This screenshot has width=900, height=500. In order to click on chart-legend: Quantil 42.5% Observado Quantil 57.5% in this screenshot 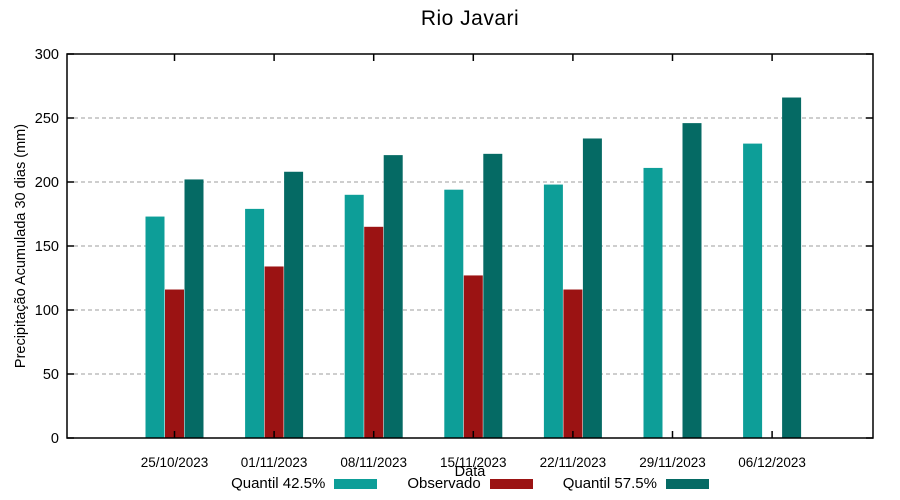, I will do `click(470, 483)`.